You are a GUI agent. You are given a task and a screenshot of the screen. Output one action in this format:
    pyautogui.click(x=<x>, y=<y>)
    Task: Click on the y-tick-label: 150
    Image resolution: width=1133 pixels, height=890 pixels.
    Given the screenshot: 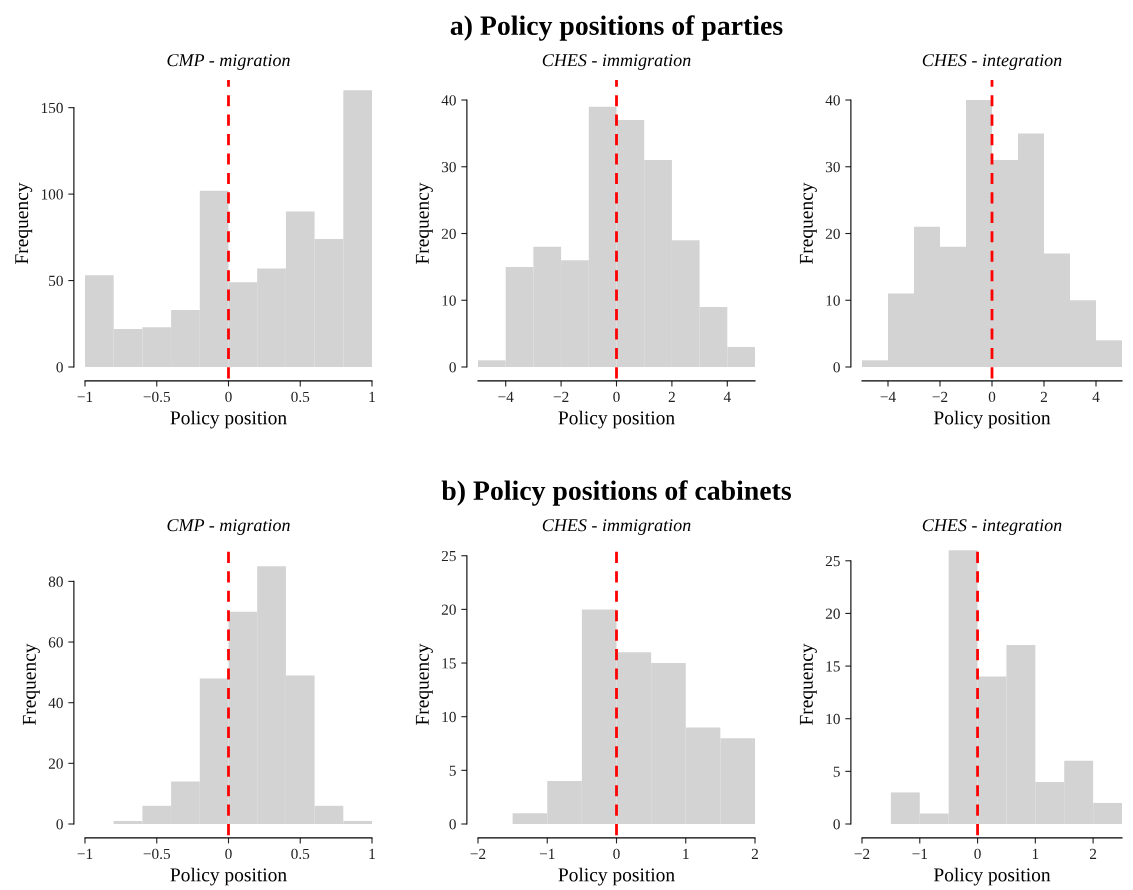 What is the action you would take?
    pyautogui.click(x=52, y=108)
    